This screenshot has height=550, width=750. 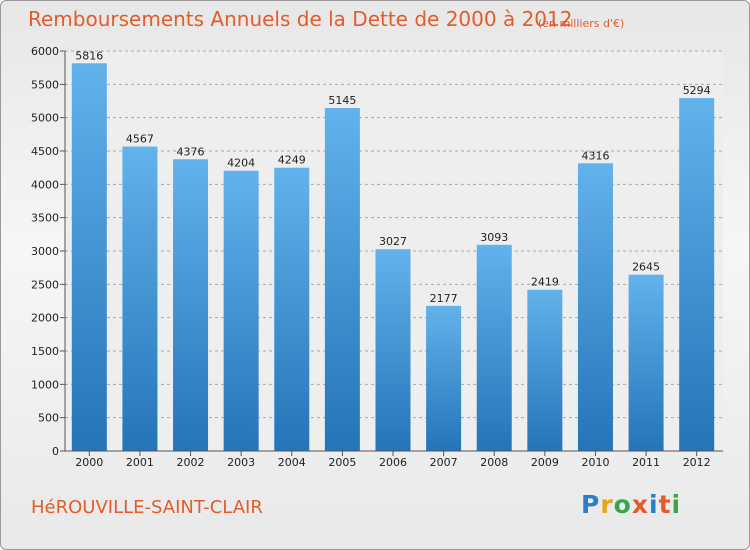 I want to click on logo-letter: o, so click(x=622, y=504).